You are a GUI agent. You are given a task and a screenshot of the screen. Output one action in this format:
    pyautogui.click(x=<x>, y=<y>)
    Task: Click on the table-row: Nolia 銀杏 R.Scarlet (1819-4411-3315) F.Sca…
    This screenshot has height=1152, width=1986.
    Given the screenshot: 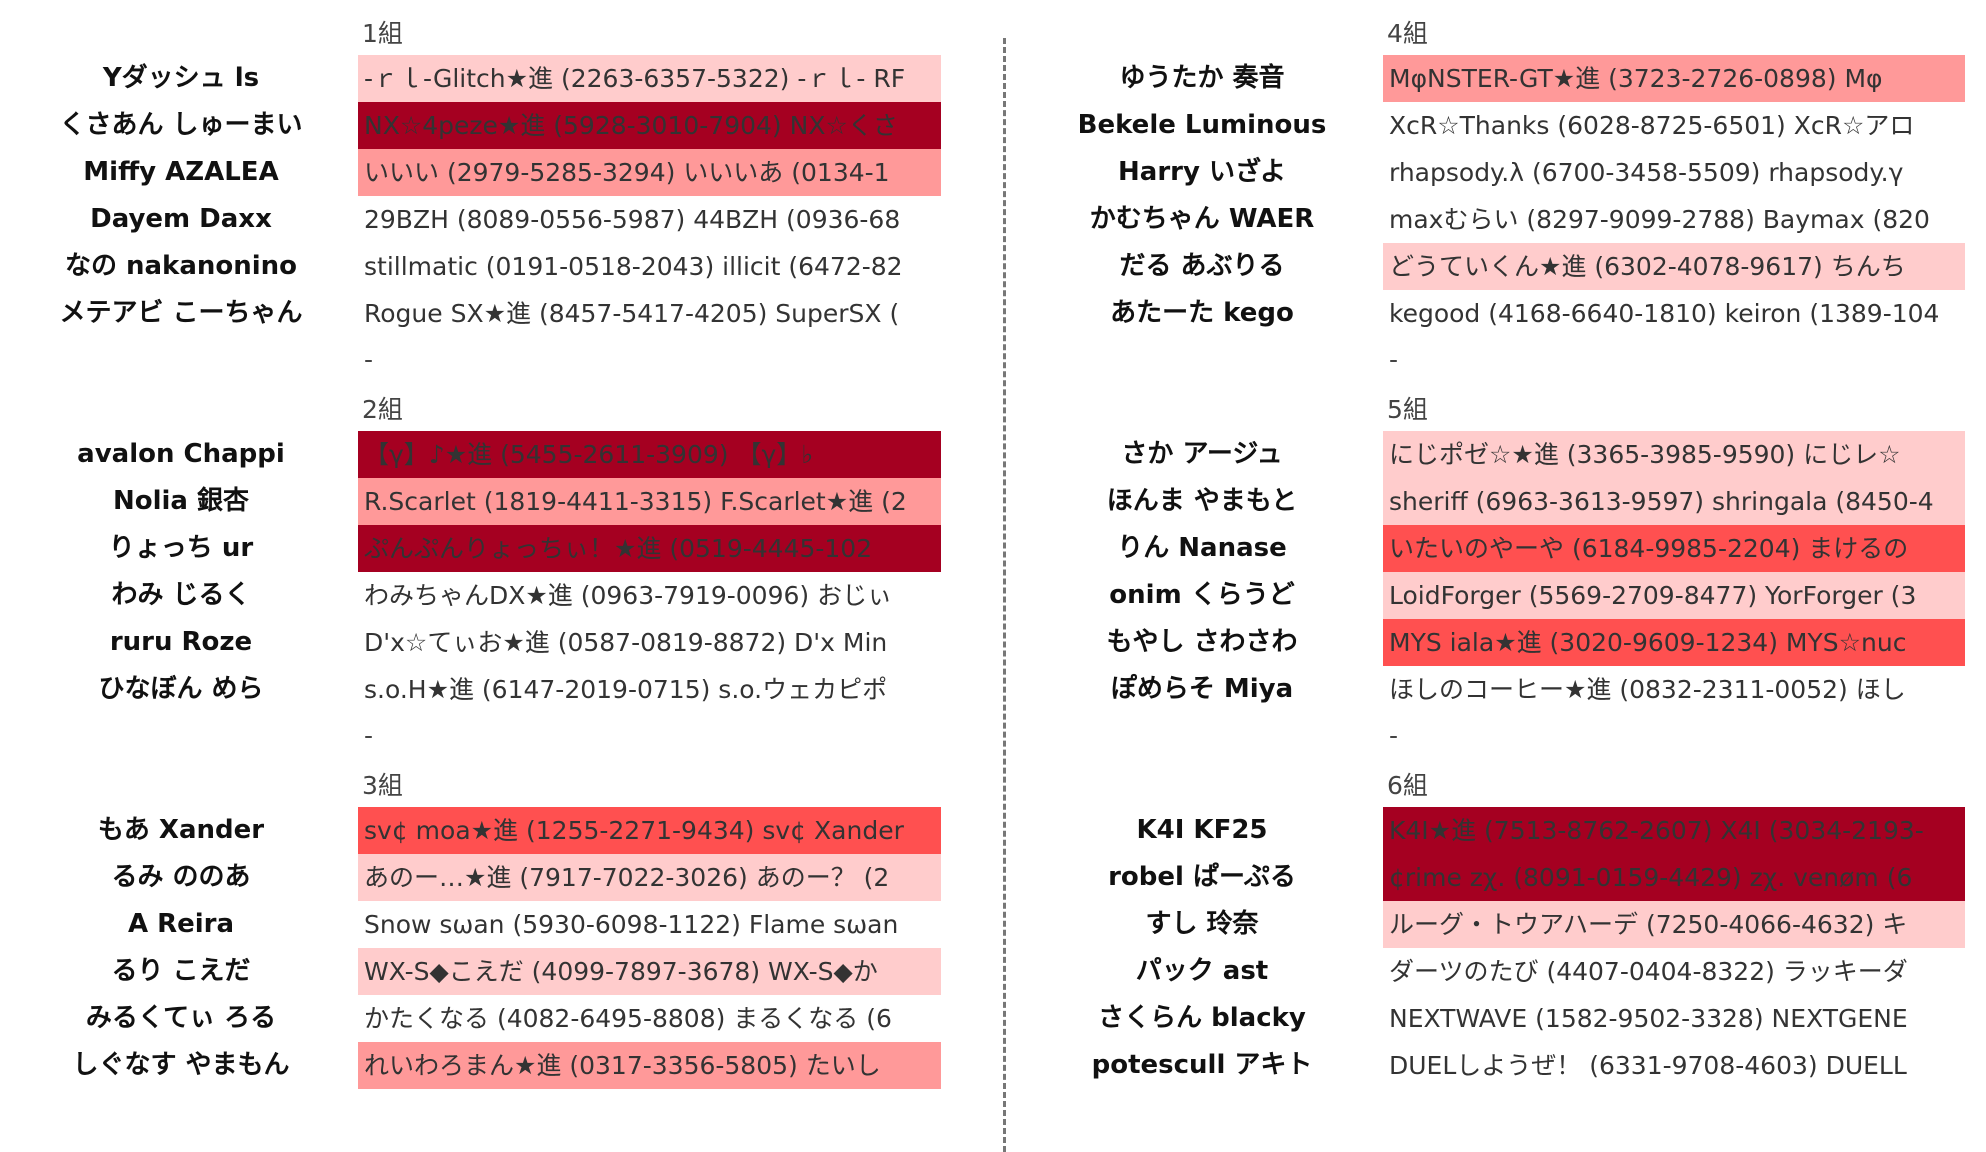 What is the action you would take?
    pyautogui.click(x=480, y=501)
    